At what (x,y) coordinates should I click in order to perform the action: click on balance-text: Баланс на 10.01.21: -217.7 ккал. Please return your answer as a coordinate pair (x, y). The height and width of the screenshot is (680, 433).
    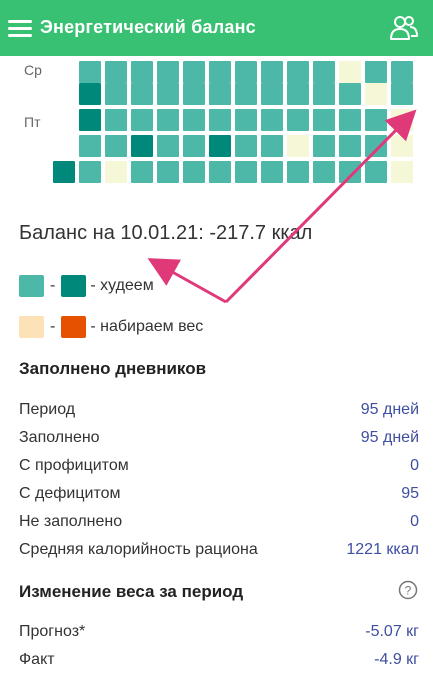
    Looking at the image, I should click on (166, 233).